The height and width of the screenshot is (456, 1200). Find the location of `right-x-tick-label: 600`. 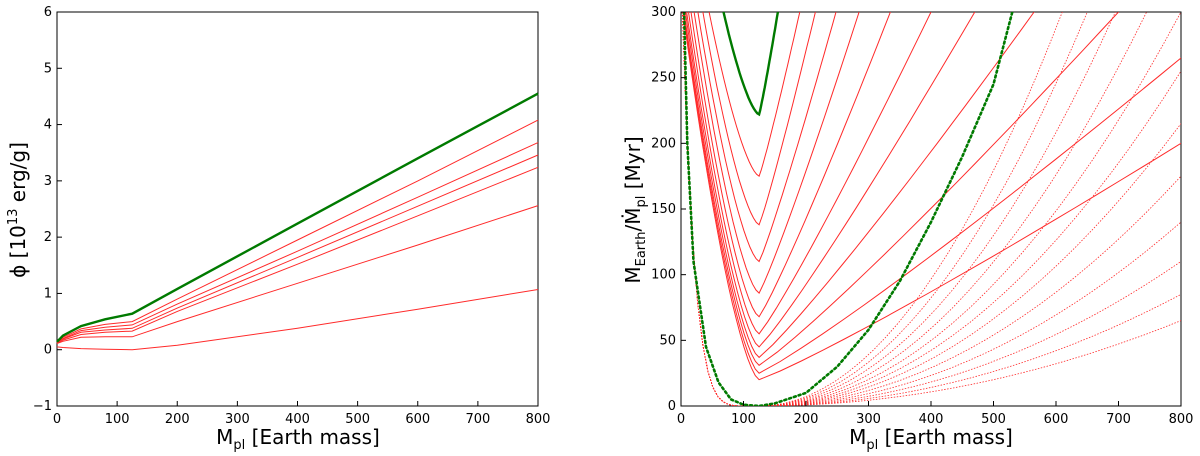

right-x-tick-label: 600 is located at coordinates (1056, 419).